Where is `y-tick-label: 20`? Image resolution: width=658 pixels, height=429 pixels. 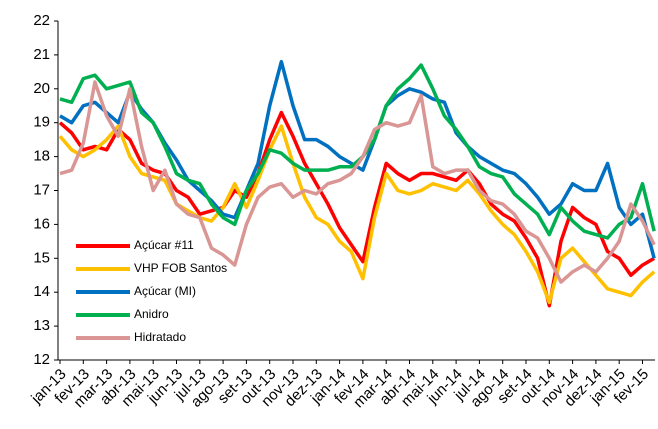 y-tick-label: 20 is located at coordinates (41, 88).